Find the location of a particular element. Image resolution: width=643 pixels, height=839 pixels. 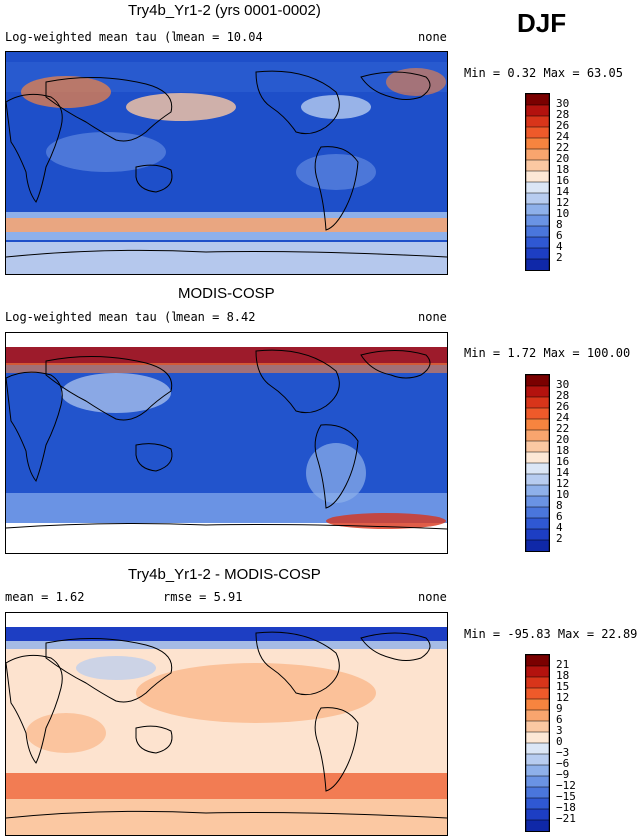

antarctic-red is located at coordinates (386, 521).